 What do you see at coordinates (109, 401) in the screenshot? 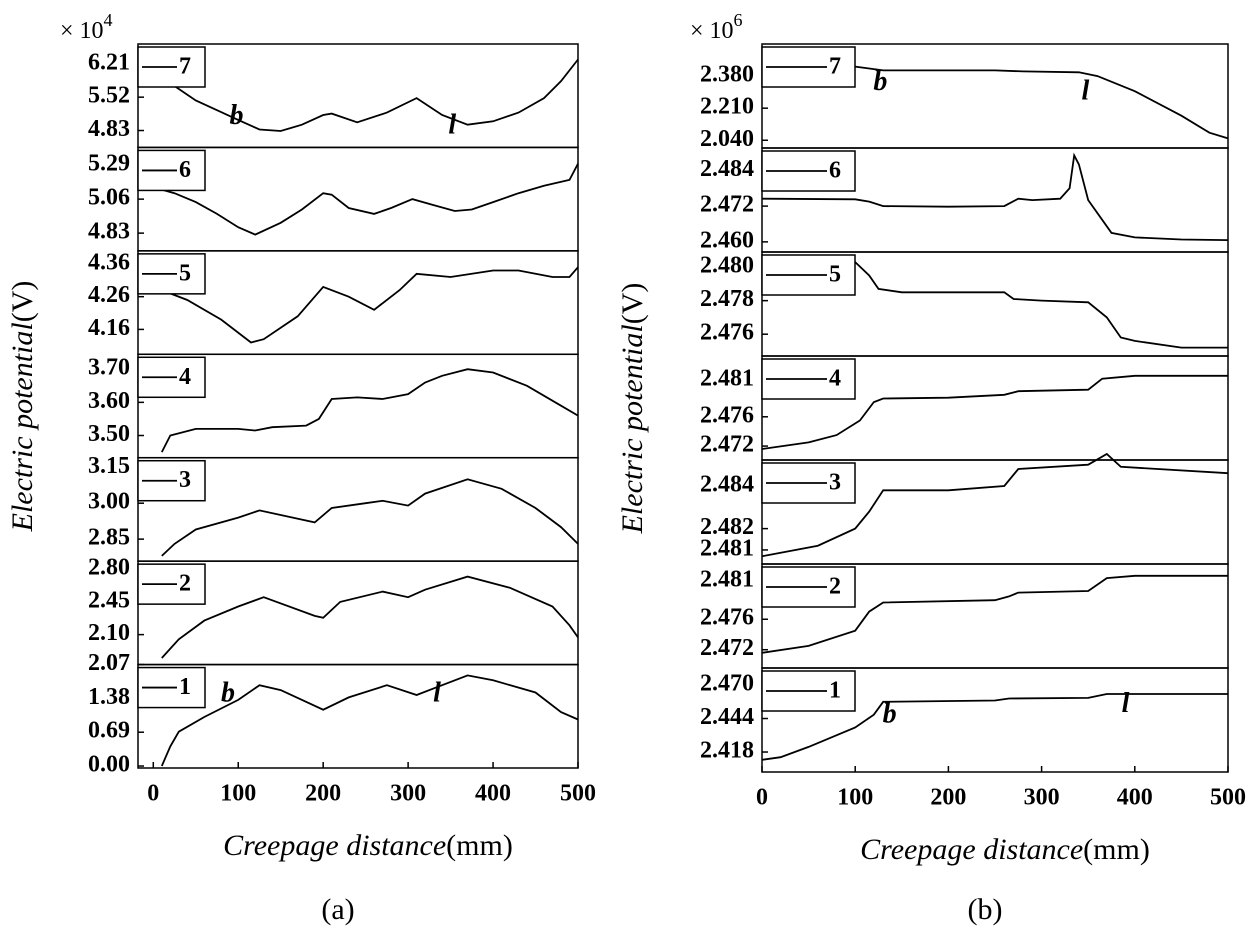
I see `y-tick-label: 3.60` at bounding box center [109, 401].